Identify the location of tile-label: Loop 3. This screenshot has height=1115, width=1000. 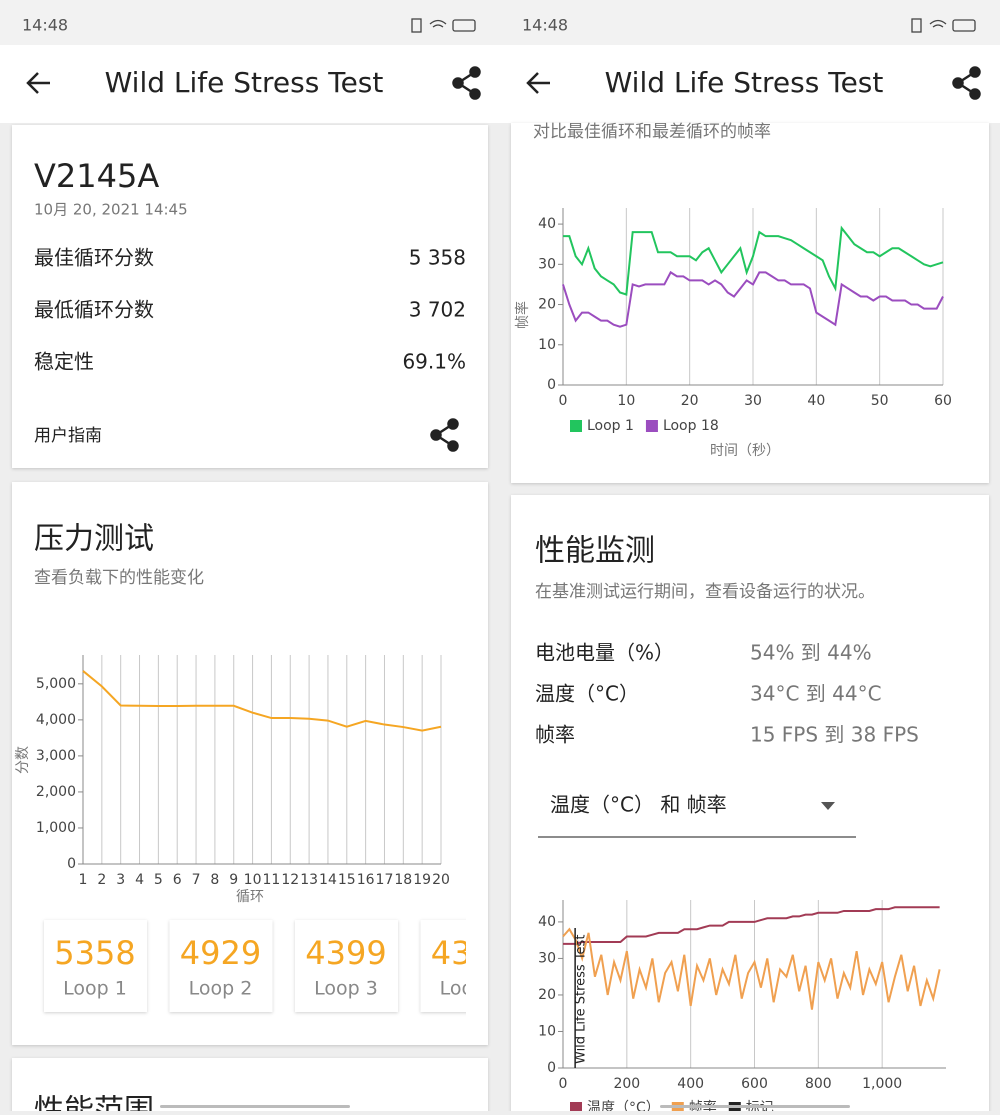
(346, 989).